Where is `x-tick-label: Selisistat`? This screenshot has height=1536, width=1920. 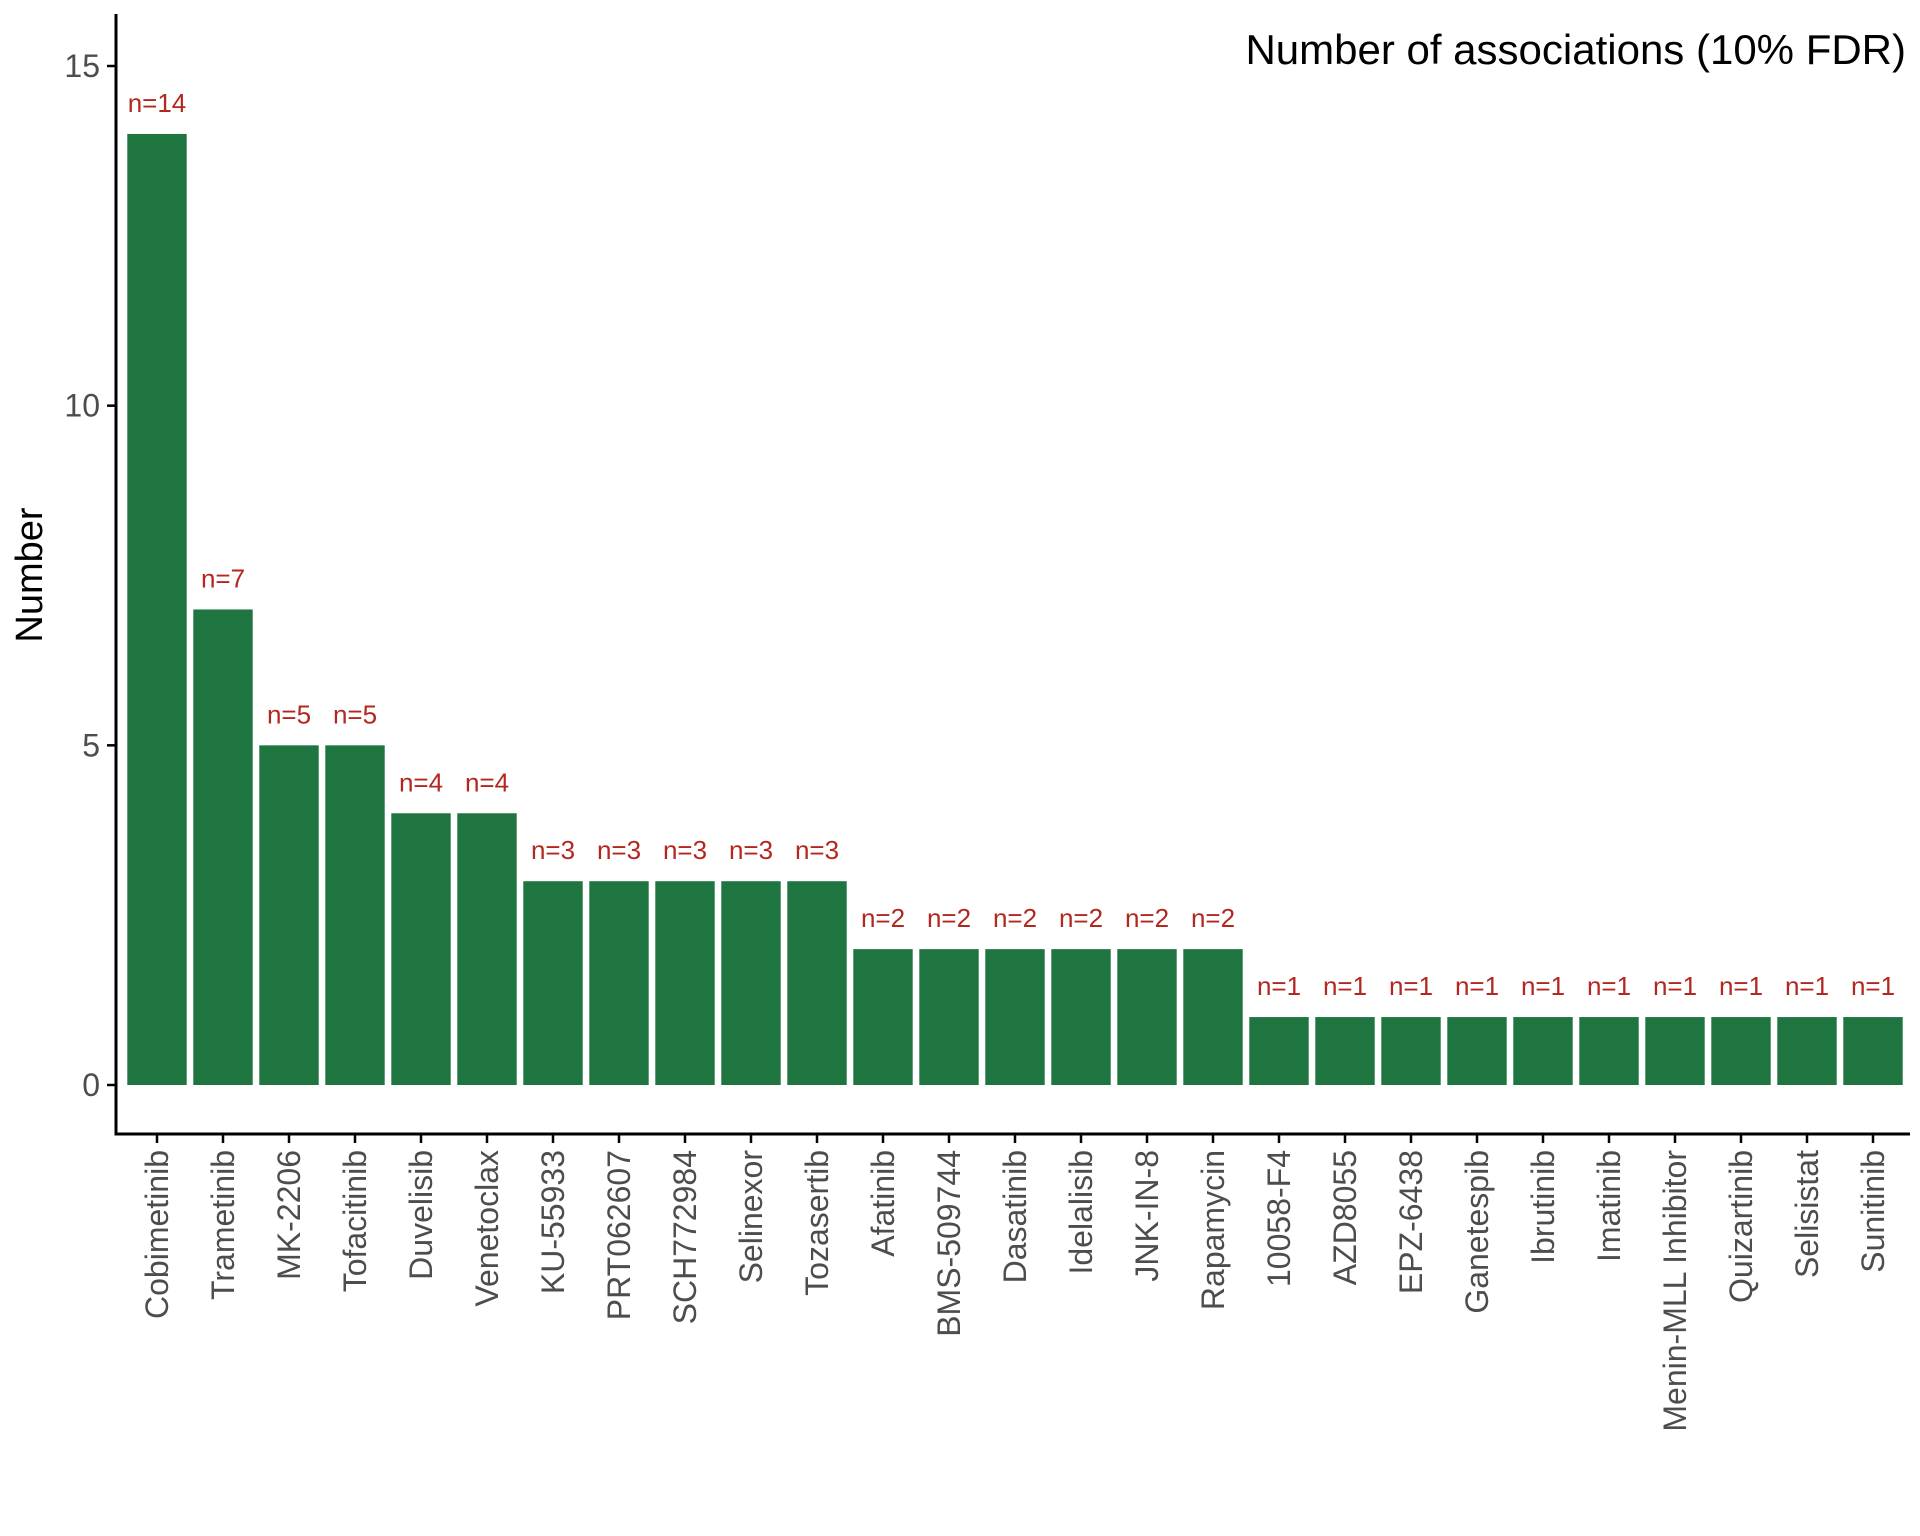 x-tick-label: Selisistat is located at coordinates (1807, 1214).